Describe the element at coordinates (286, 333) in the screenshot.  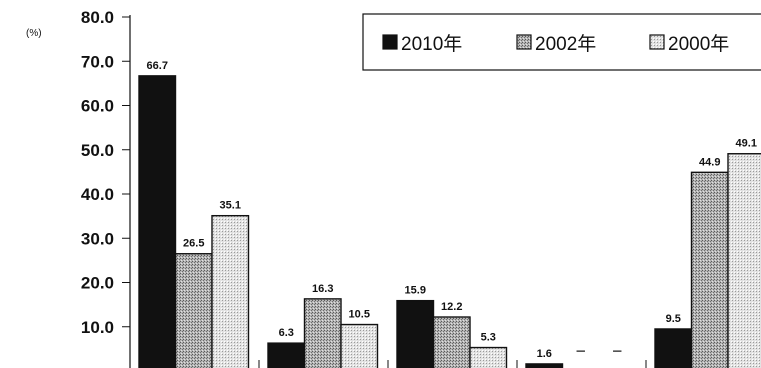
I see `data-label: 6.3` at that location.